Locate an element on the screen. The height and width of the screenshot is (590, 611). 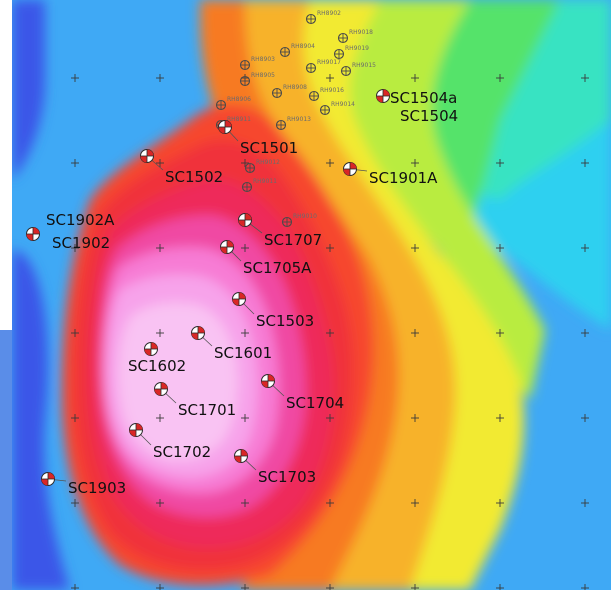
well-label: SC1602 is located at coordinates (157, 366).